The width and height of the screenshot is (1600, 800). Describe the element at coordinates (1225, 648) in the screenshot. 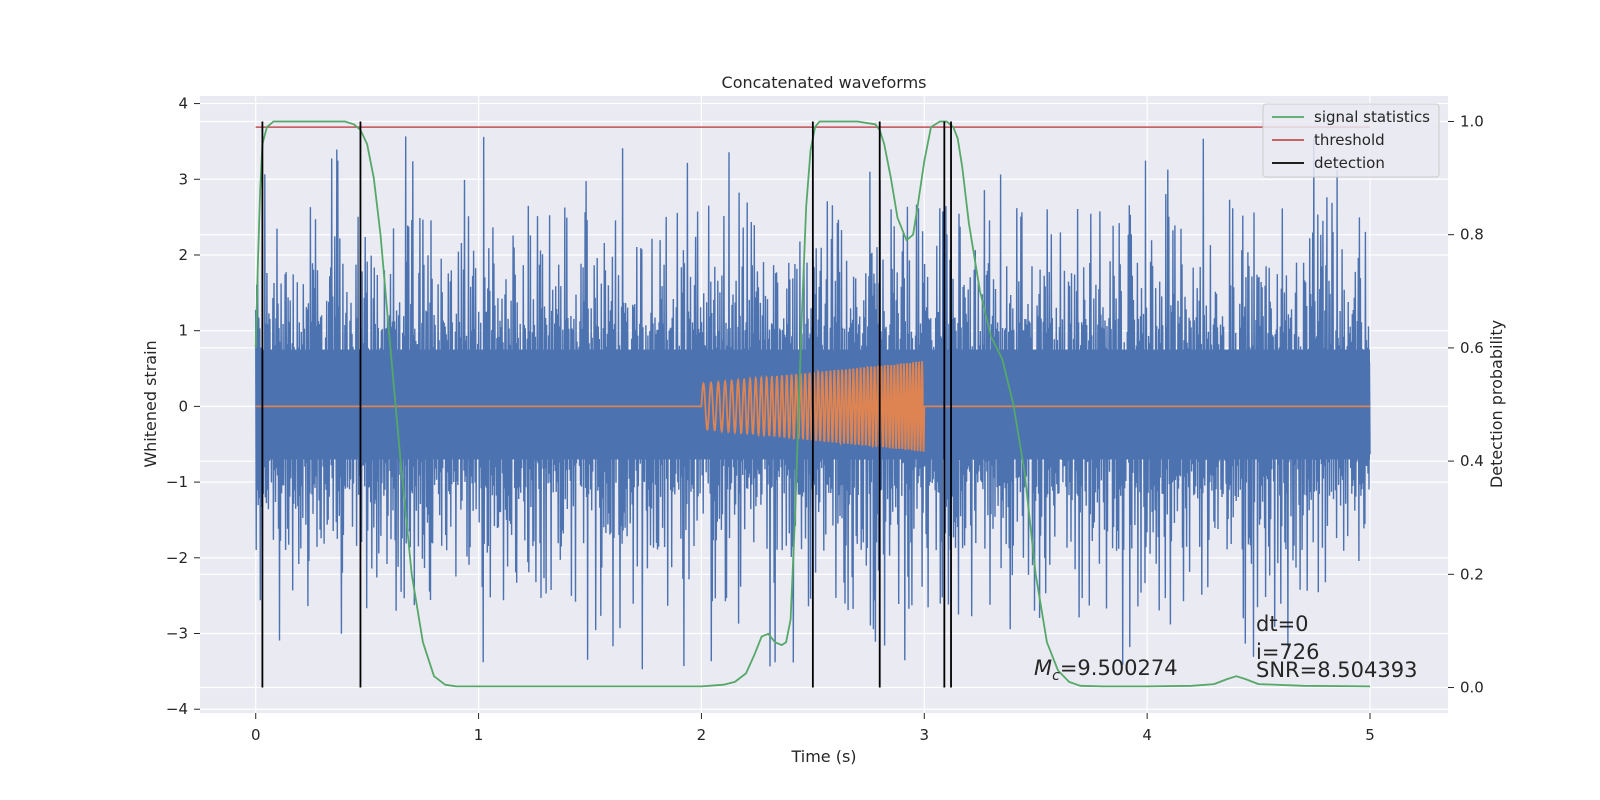

I see `annotations: Mc=9.500274 dt=0 i=726 SNR=8.504393` at that location.